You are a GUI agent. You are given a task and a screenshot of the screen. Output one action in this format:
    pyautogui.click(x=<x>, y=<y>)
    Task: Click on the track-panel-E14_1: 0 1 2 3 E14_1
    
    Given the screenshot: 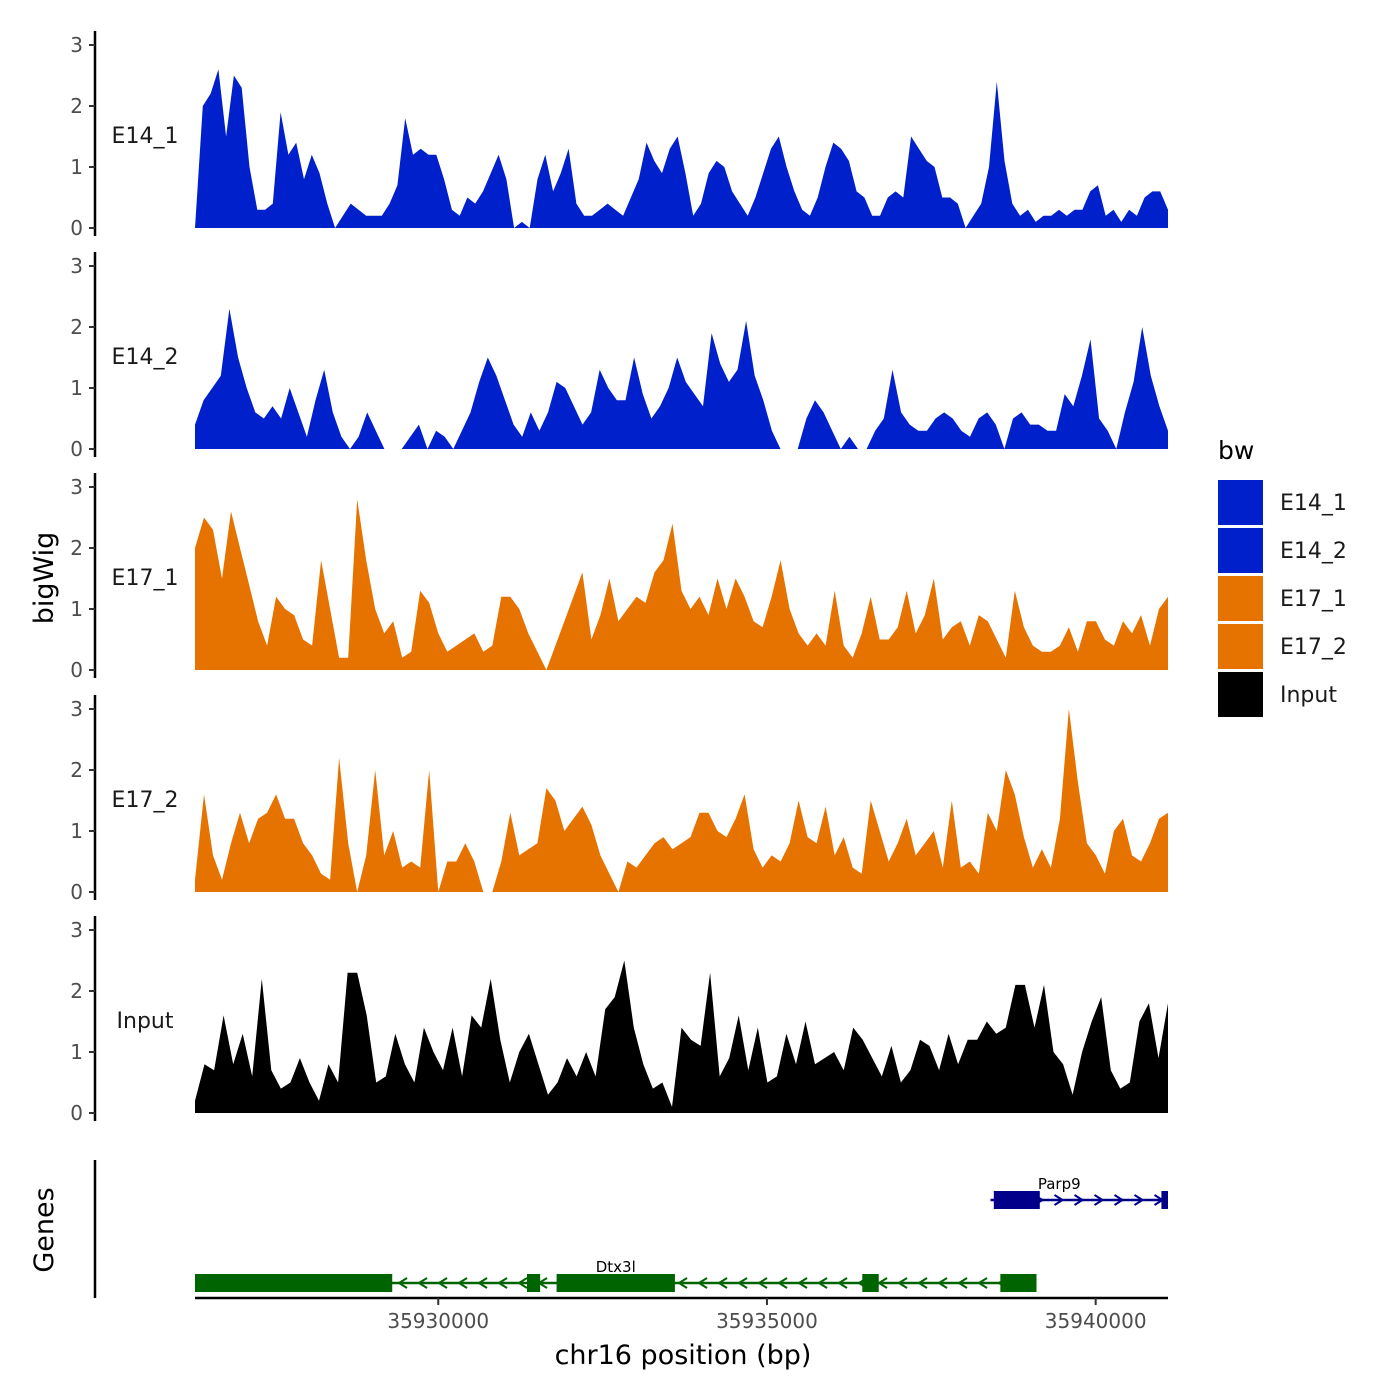 What is the action you would take?
    pyautogui.click(x=619, y=135)
    